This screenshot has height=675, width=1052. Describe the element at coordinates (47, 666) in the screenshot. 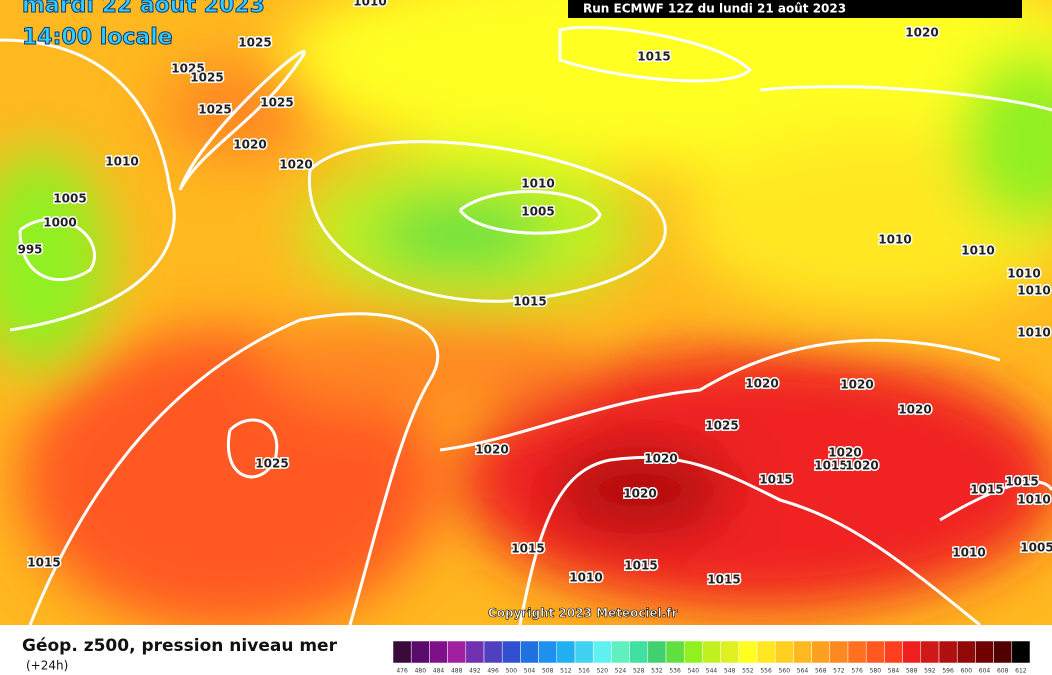

I see `footer-lead: (+24h)` at that location.